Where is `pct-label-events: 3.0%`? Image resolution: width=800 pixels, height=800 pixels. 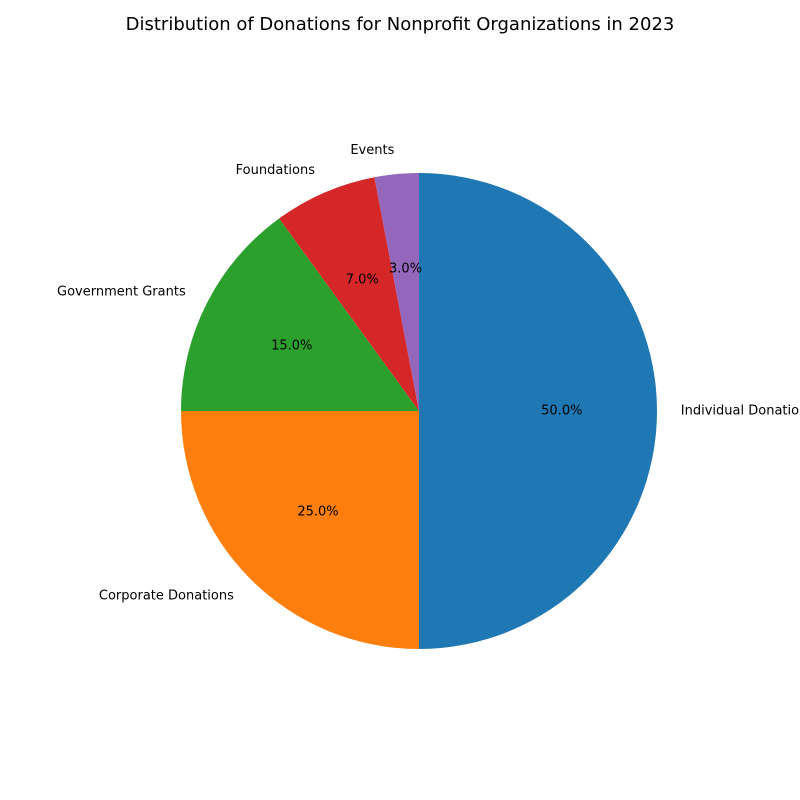
pct-label-events: 3.0% is located at coordinates (405, 268).